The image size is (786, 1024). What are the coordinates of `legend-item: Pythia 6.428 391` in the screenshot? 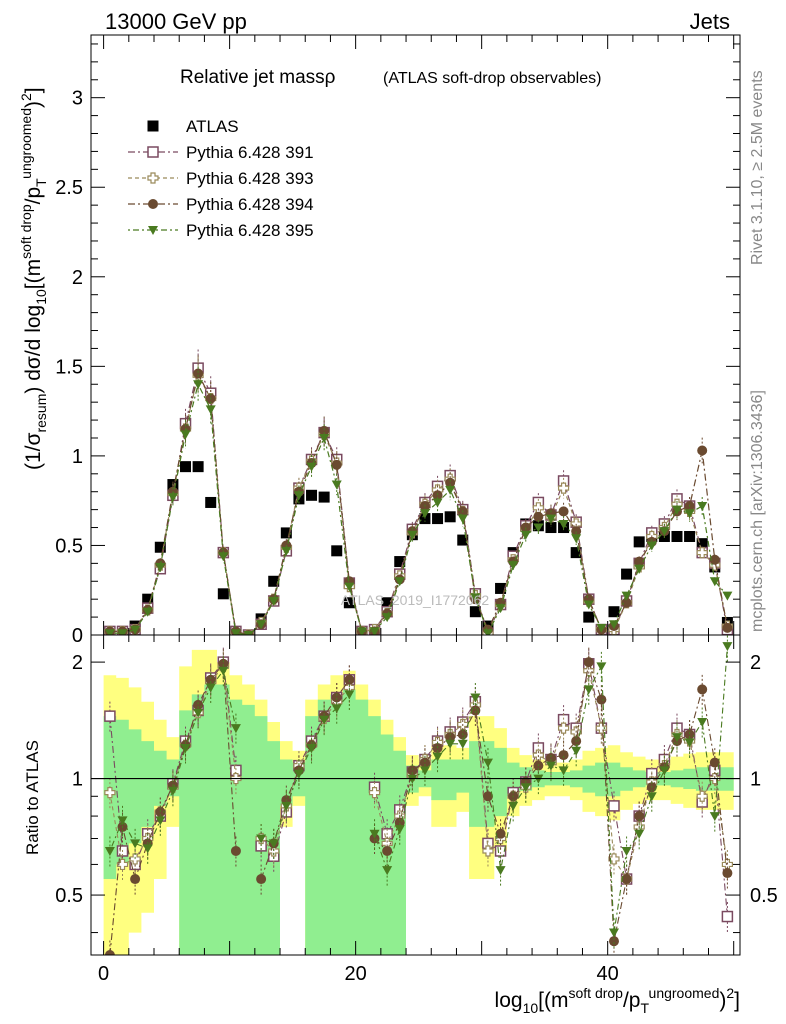 It's located at (221, 152).